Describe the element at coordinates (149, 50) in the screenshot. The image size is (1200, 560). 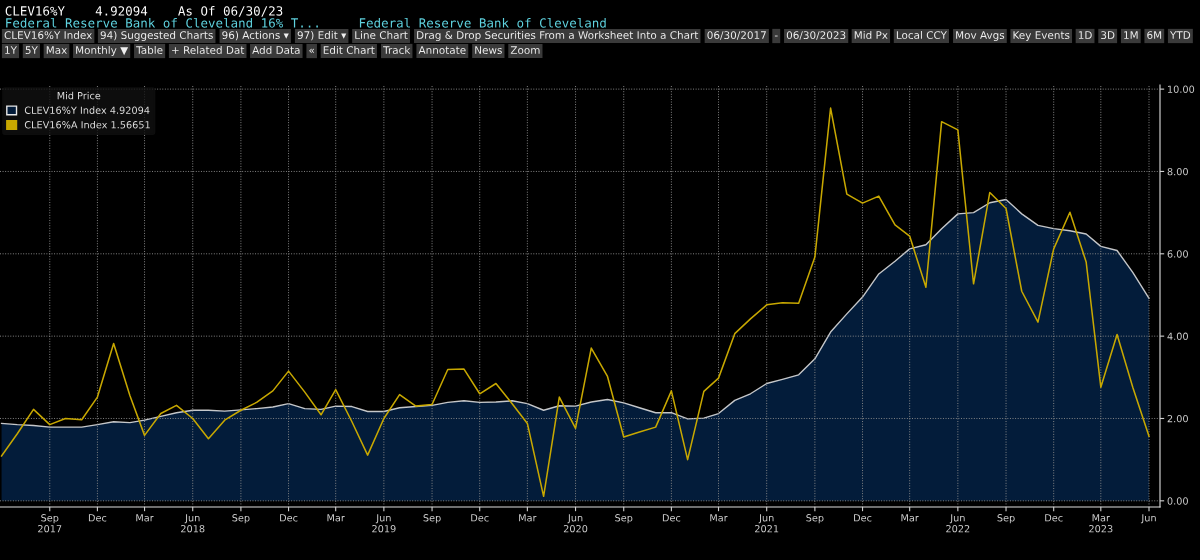
I see `text: Table` at that location.